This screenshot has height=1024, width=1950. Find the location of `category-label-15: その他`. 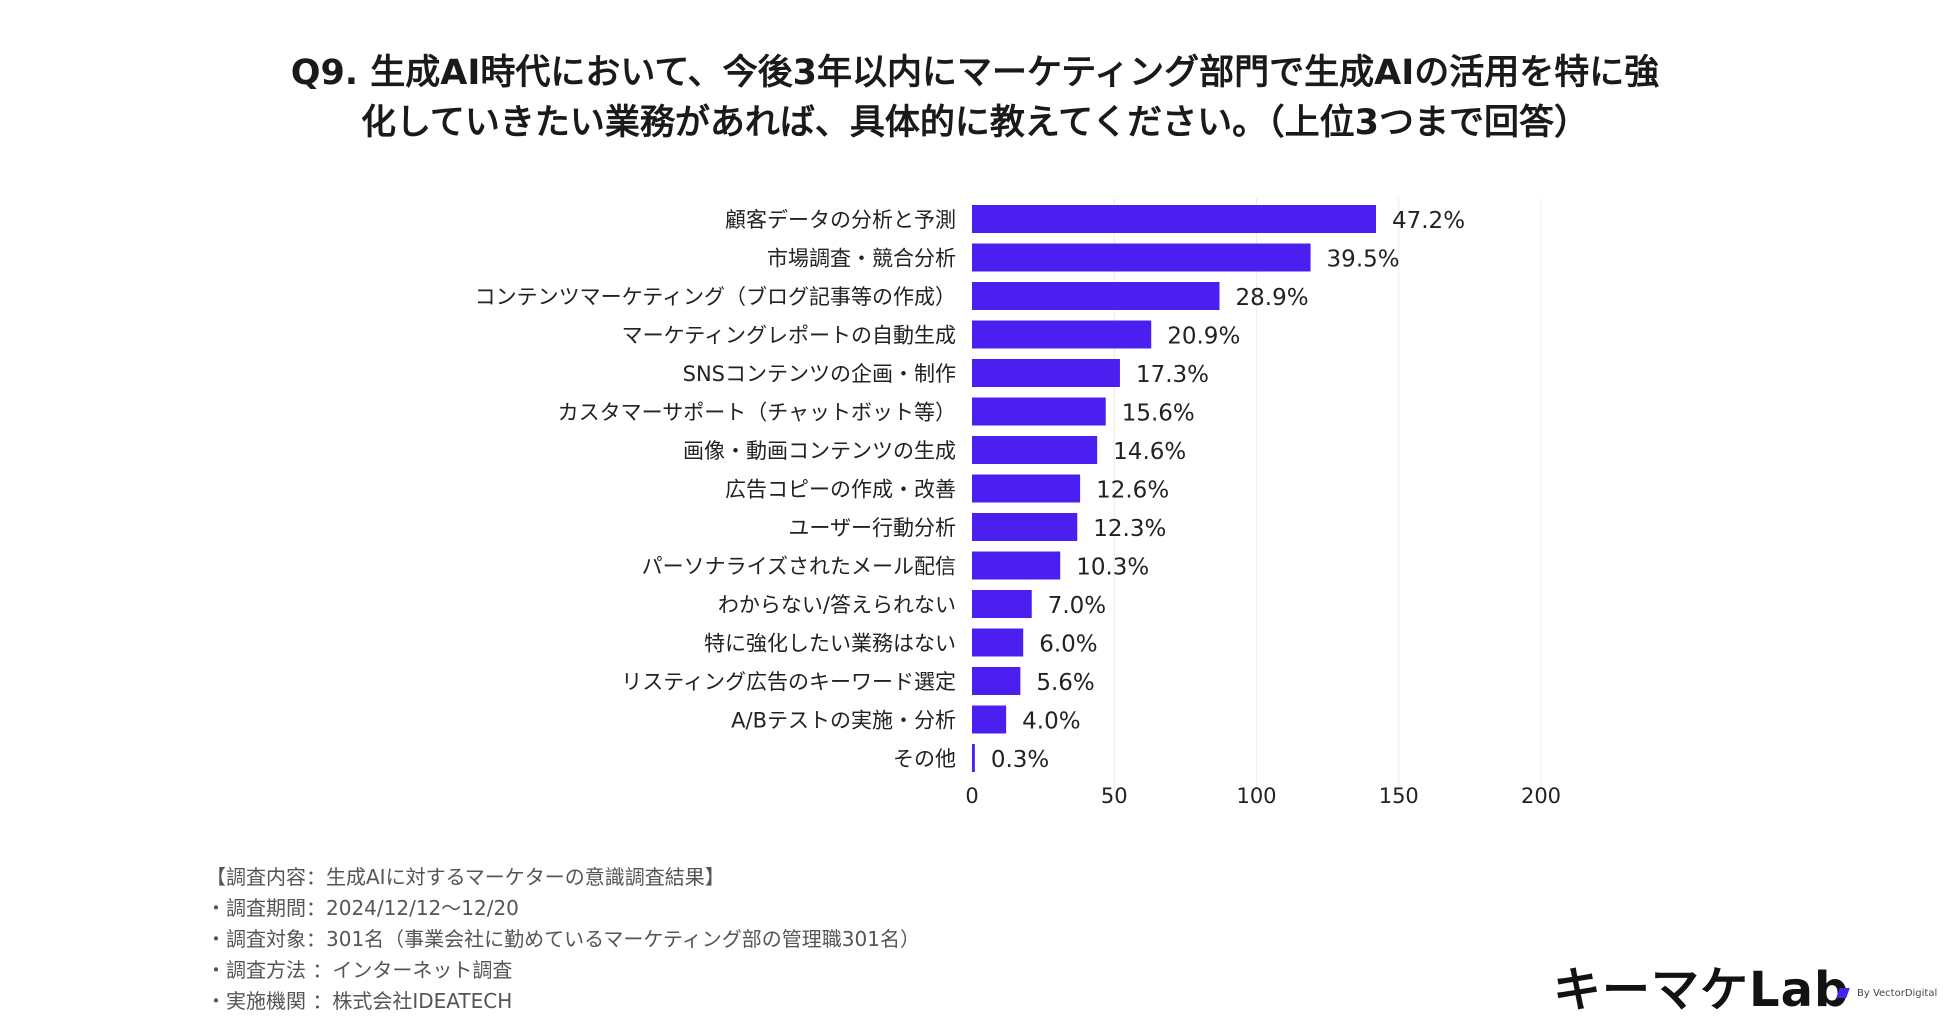

category-label-15: その他 is located at coordinates (924, 759).